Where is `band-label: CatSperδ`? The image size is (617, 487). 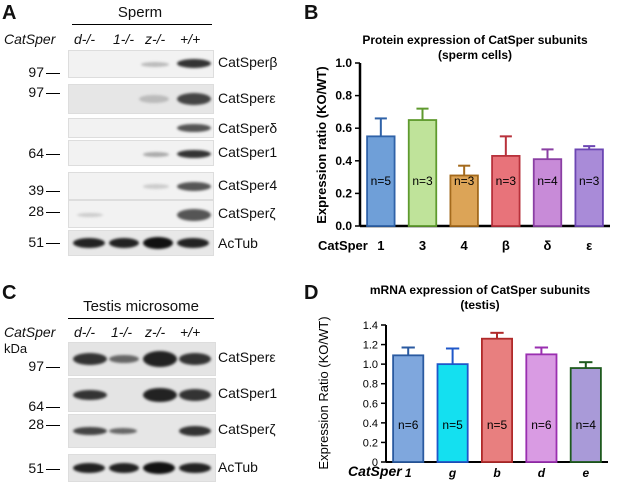 band-label: CatSperδ is located at coordinates (248, 128).